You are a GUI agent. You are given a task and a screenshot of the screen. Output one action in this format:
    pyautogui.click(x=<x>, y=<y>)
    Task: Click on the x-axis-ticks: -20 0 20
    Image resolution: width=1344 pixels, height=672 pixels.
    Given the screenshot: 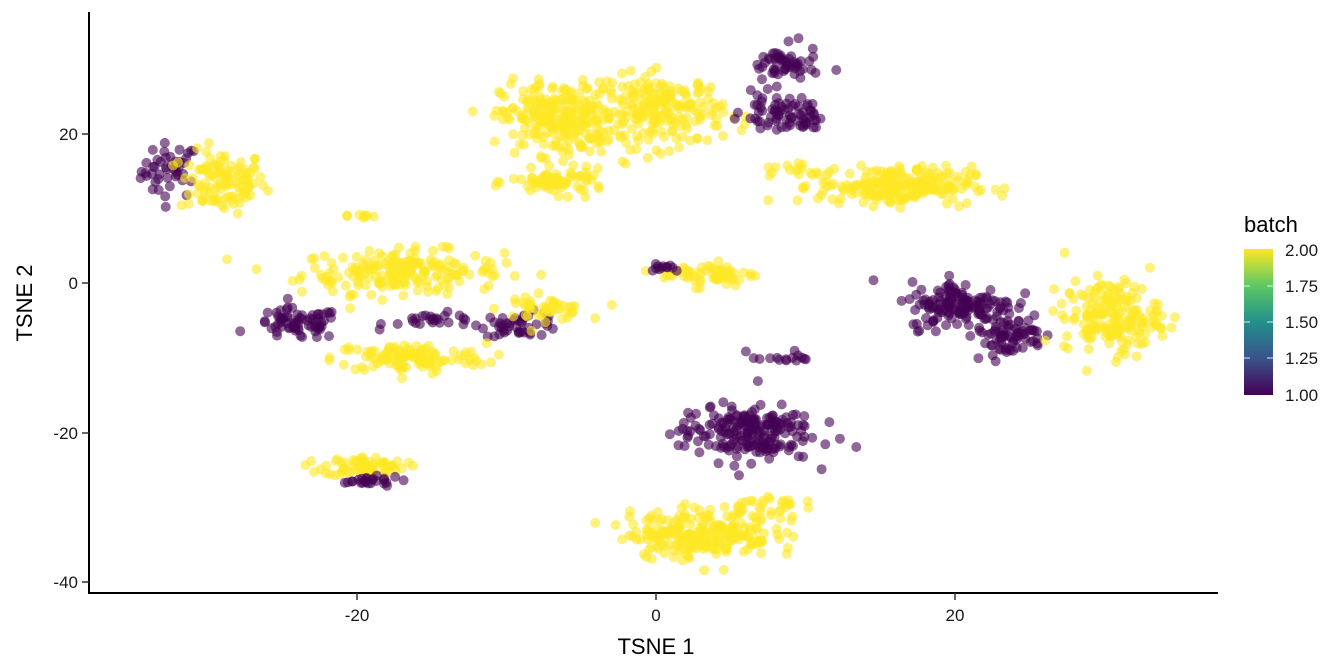 What is the action you would take?
    pyautogui.click(x=654, y=609)
    